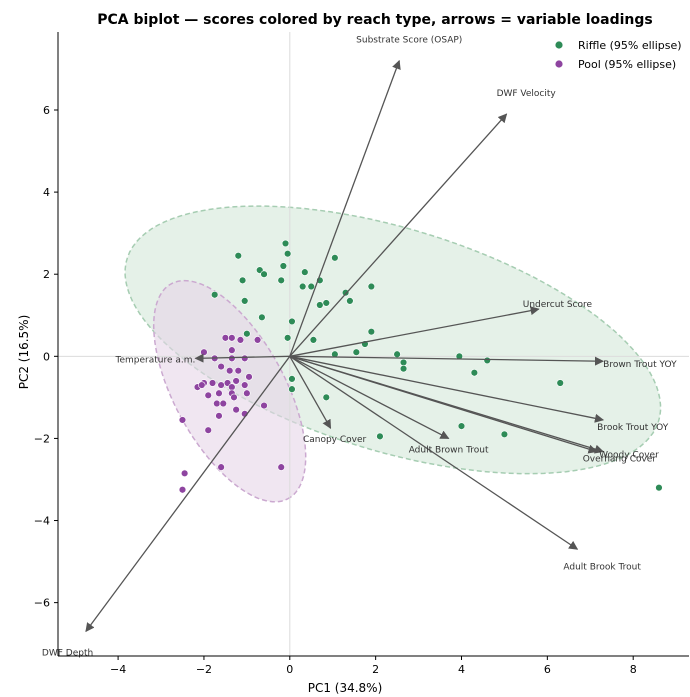 This screenshot has width=690, height=697. Describe the element at coordinates (602, 567) in the screenshot. I see `loading-label: Adult Brook Trout` at that location.